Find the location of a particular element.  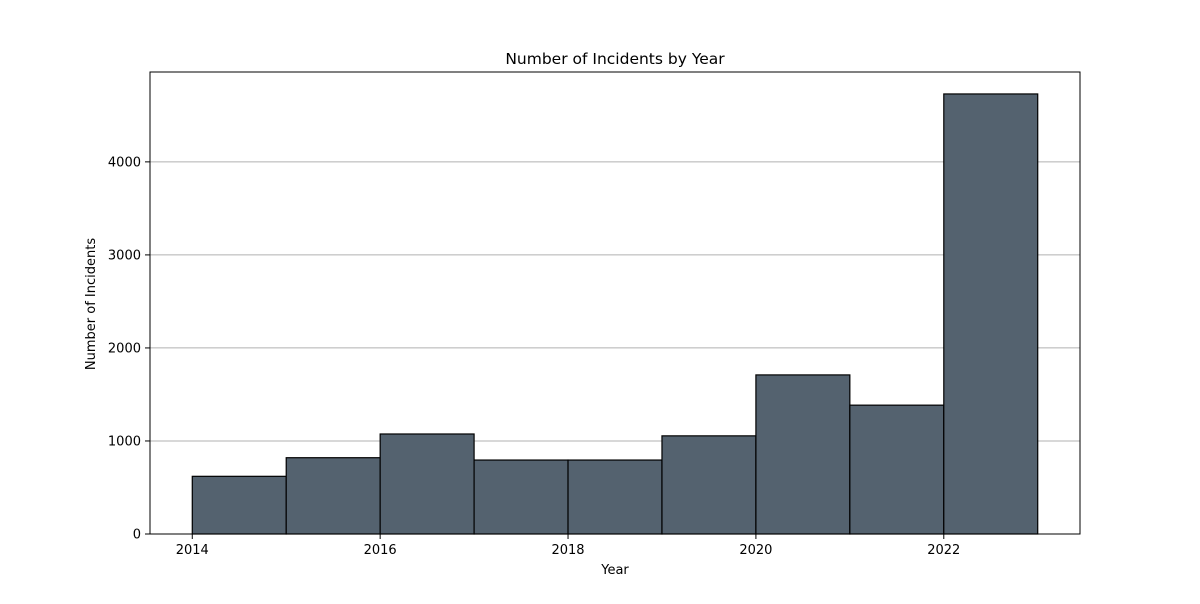

y-tick-label: 0 is located at coordinates (137, 535).